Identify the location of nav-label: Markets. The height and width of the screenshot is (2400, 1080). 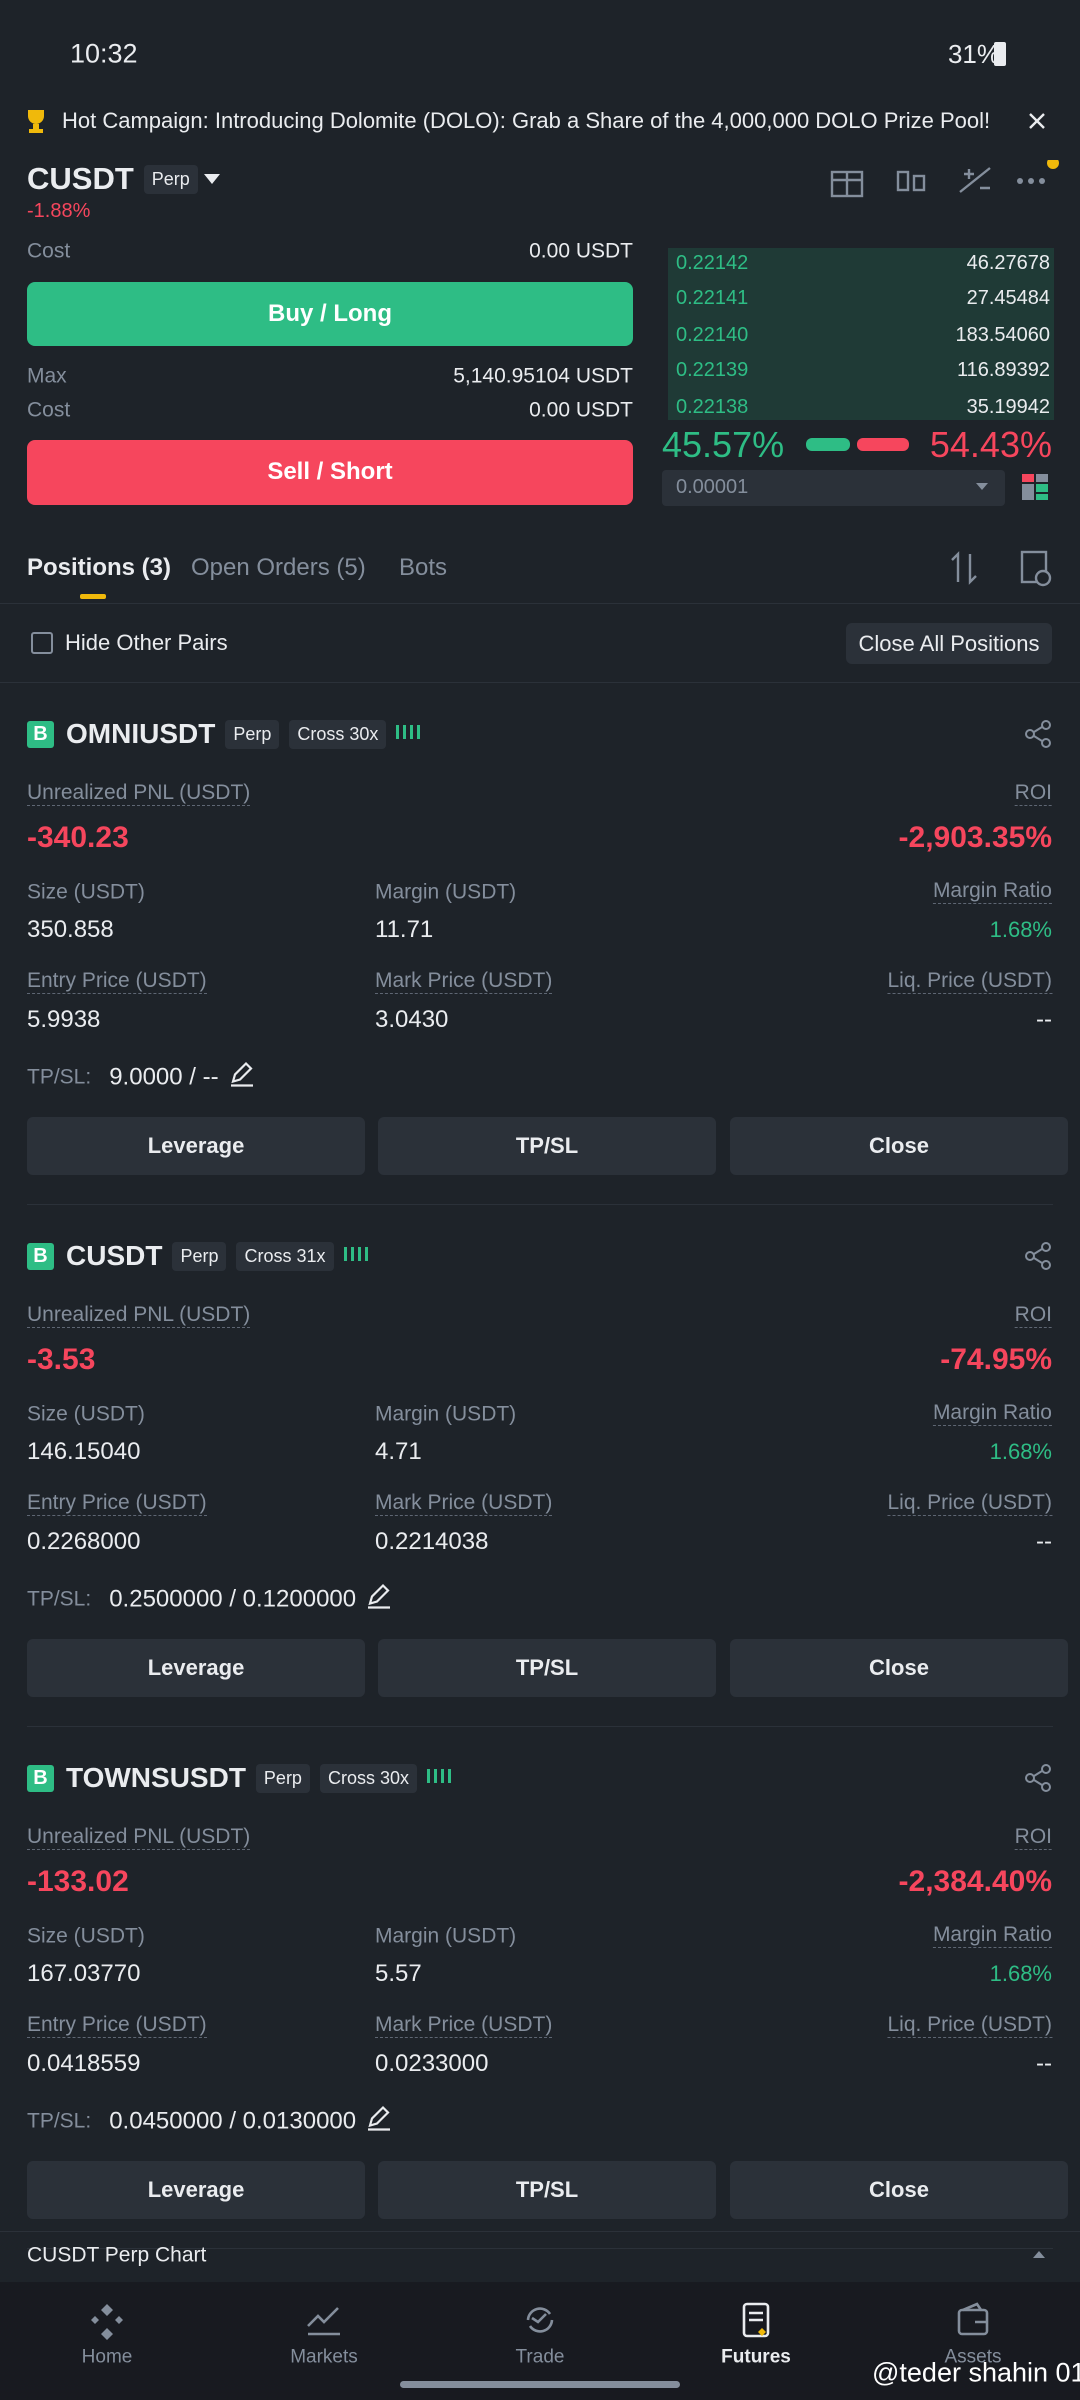
(324, 2357).